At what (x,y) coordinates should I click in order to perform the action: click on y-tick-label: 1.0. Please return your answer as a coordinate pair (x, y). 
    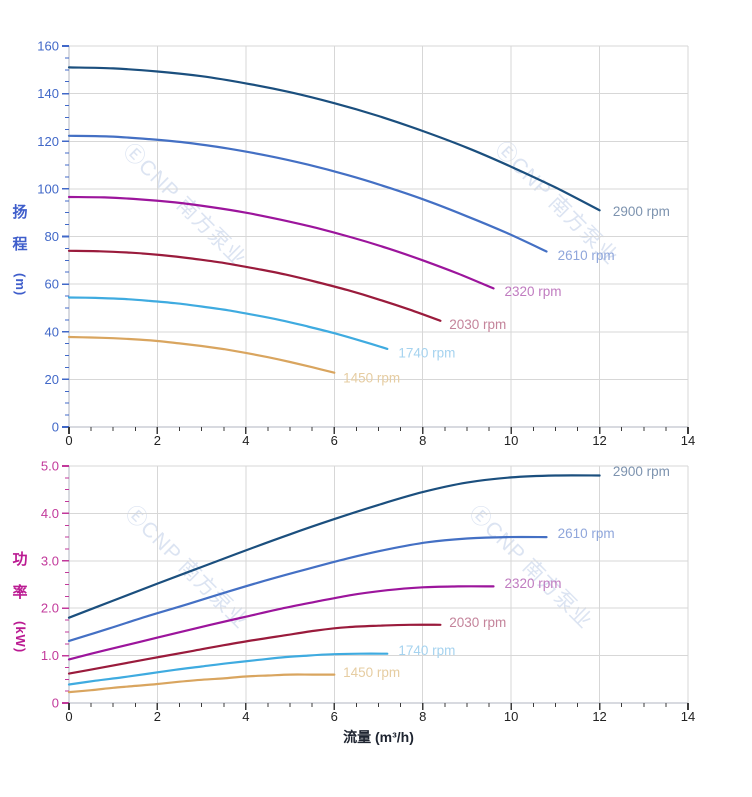
    Looking at the image, I should click on (50, 655).